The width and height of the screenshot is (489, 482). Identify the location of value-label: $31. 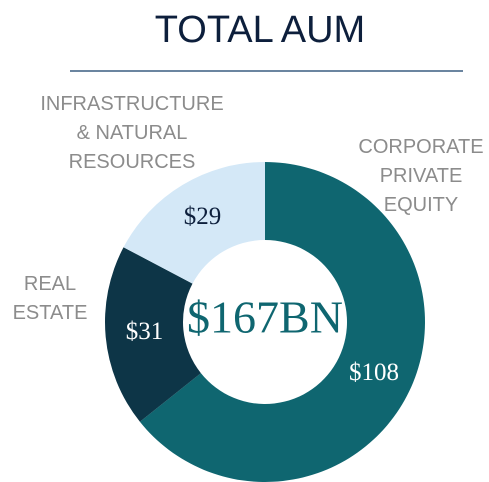
(145, 331).